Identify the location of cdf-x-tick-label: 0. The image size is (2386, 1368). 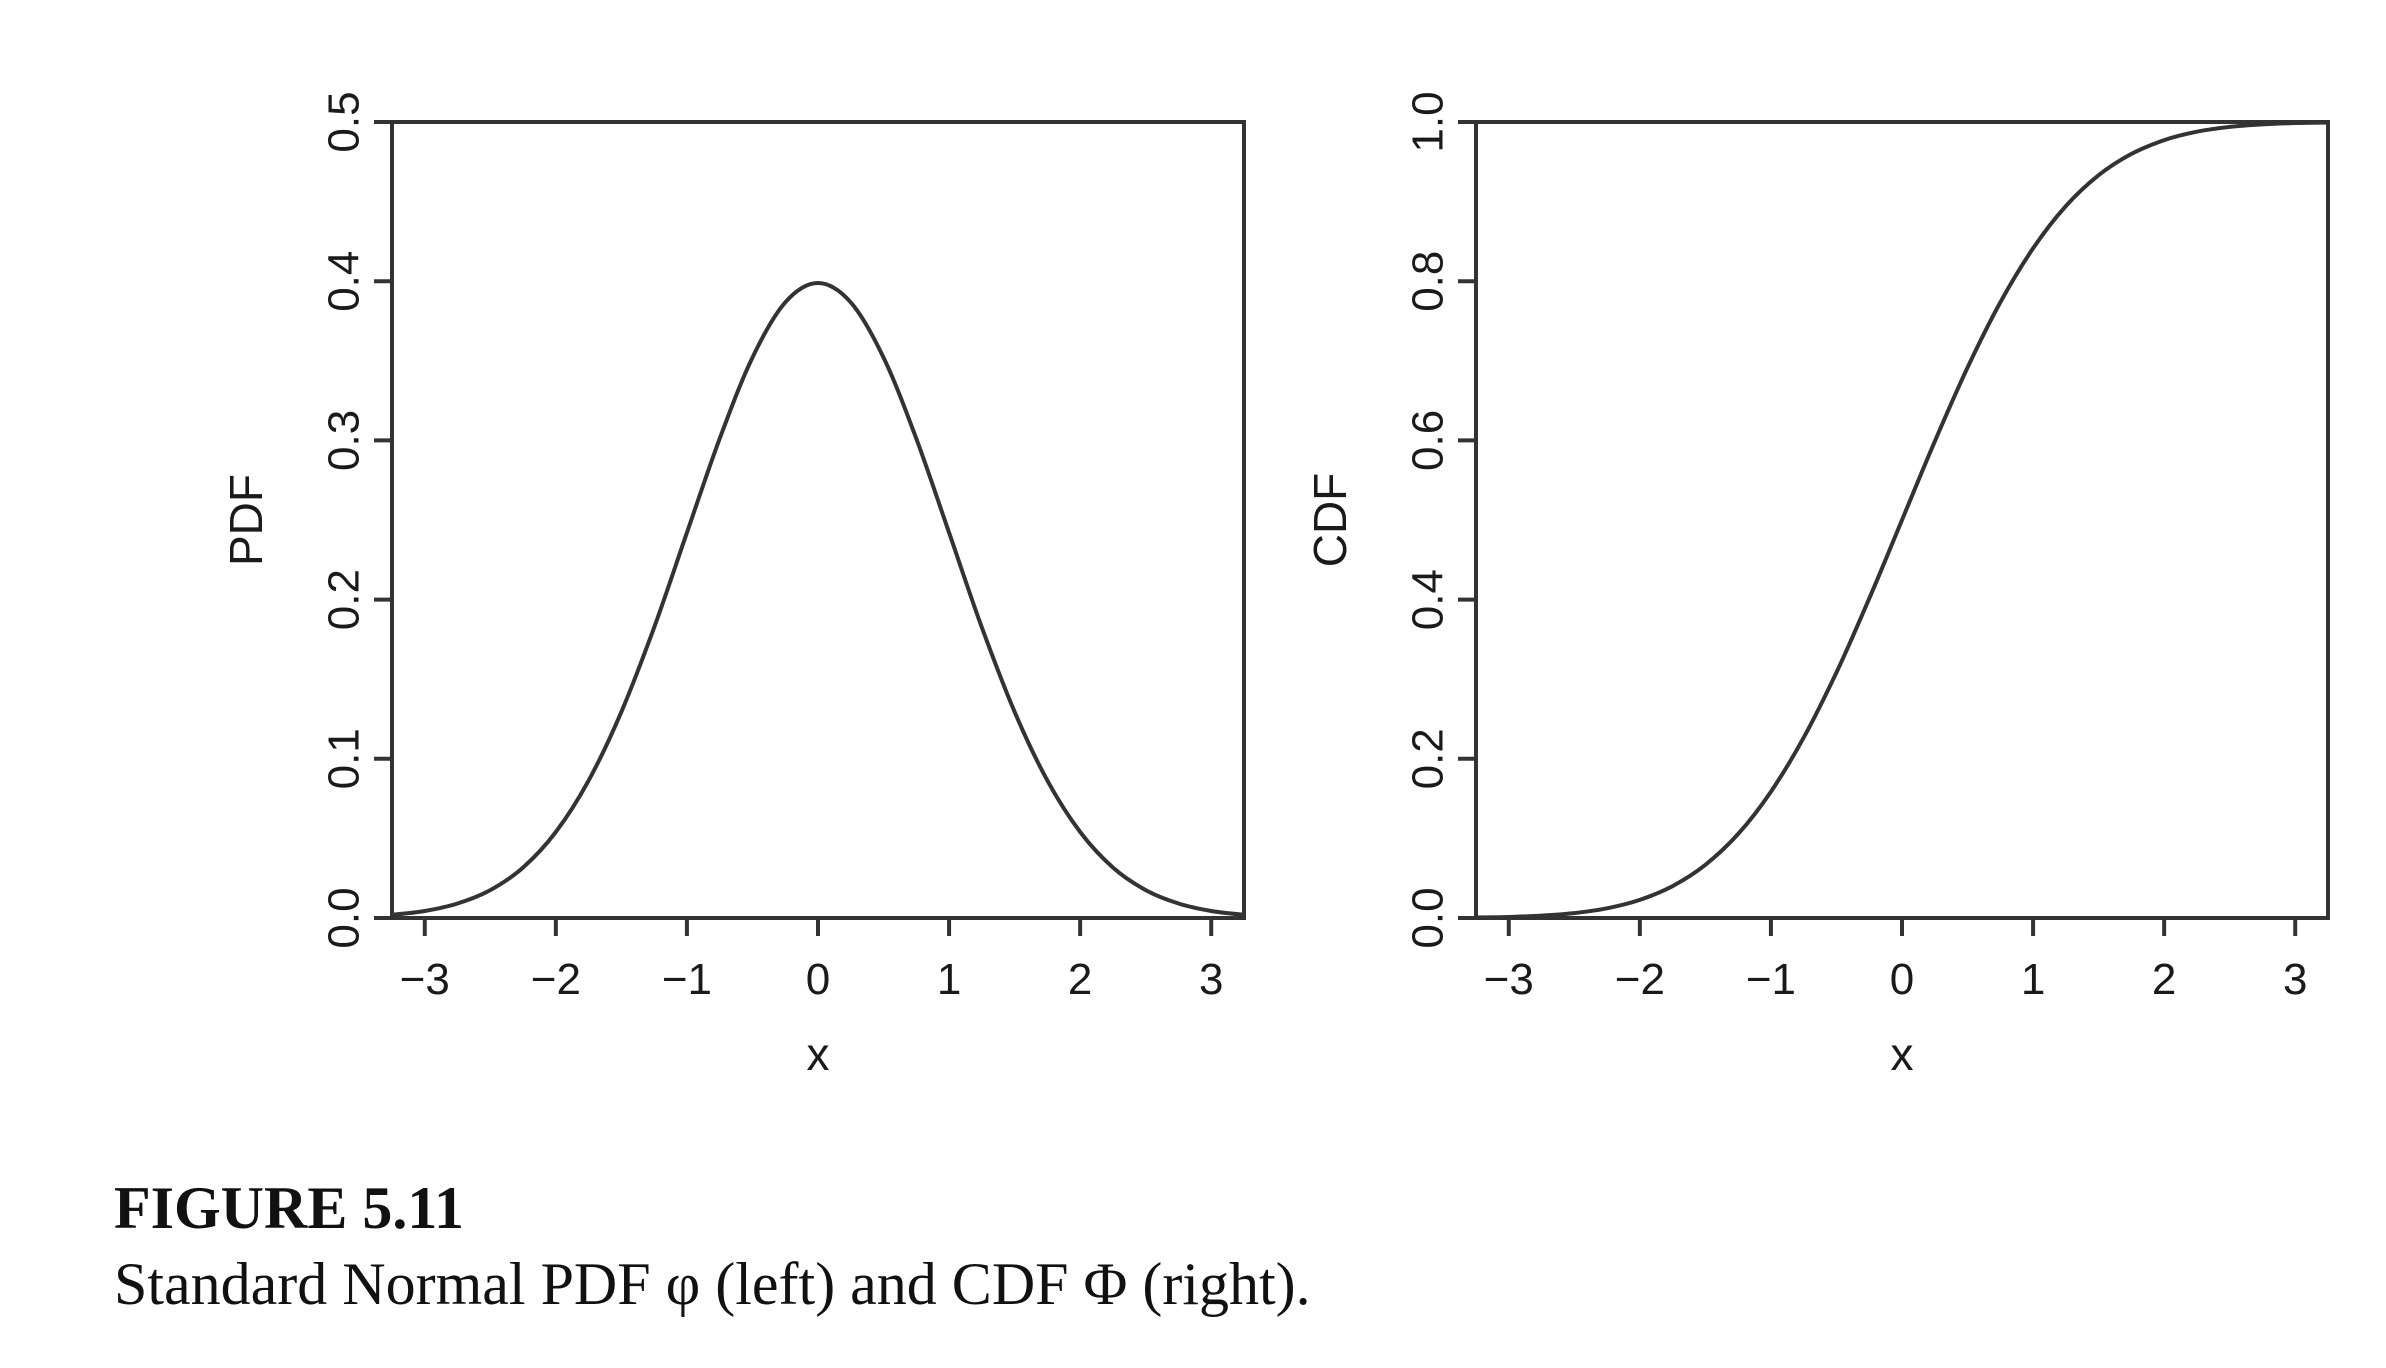
(1902, 979).